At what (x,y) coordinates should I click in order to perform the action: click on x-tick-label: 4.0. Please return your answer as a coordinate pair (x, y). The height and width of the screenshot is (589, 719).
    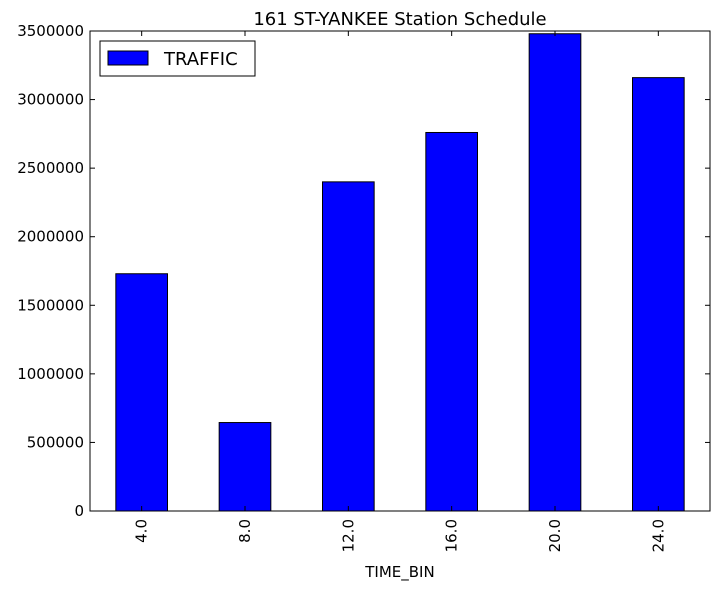
    Looking at the image, I should click on (142, 531).